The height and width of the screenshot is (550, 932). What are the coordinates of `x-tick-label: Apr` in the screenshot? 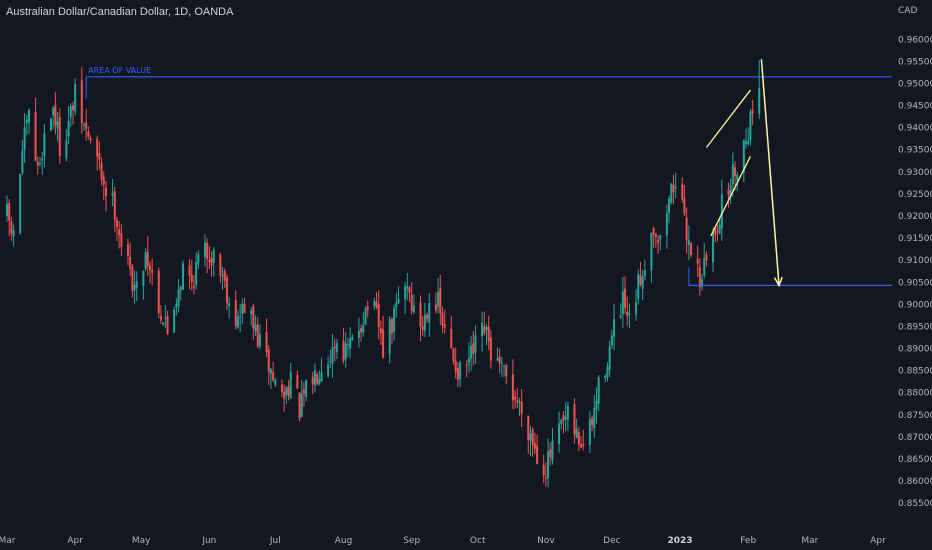 It's located at (75, 541).